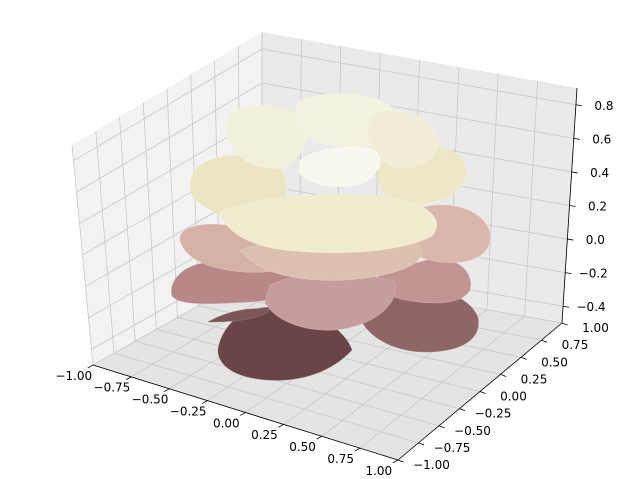  I want to click on z-tick-label: 0.6, so click(601, 139).